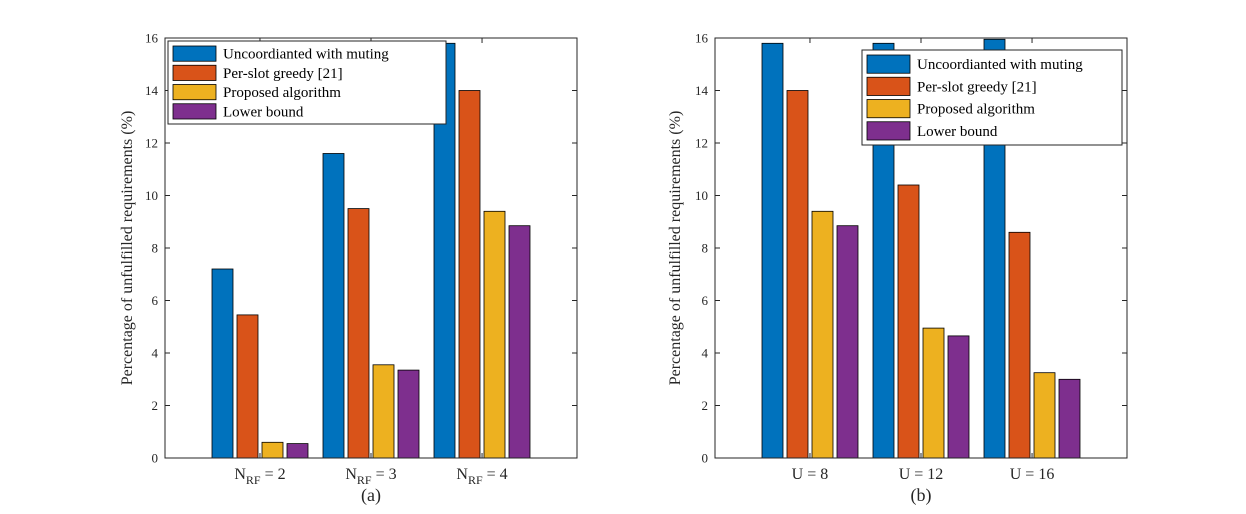 The height and width of the screenshot is (514, 1246). I want to click on x-tick-label: NRF = 4, so click(481, 476).